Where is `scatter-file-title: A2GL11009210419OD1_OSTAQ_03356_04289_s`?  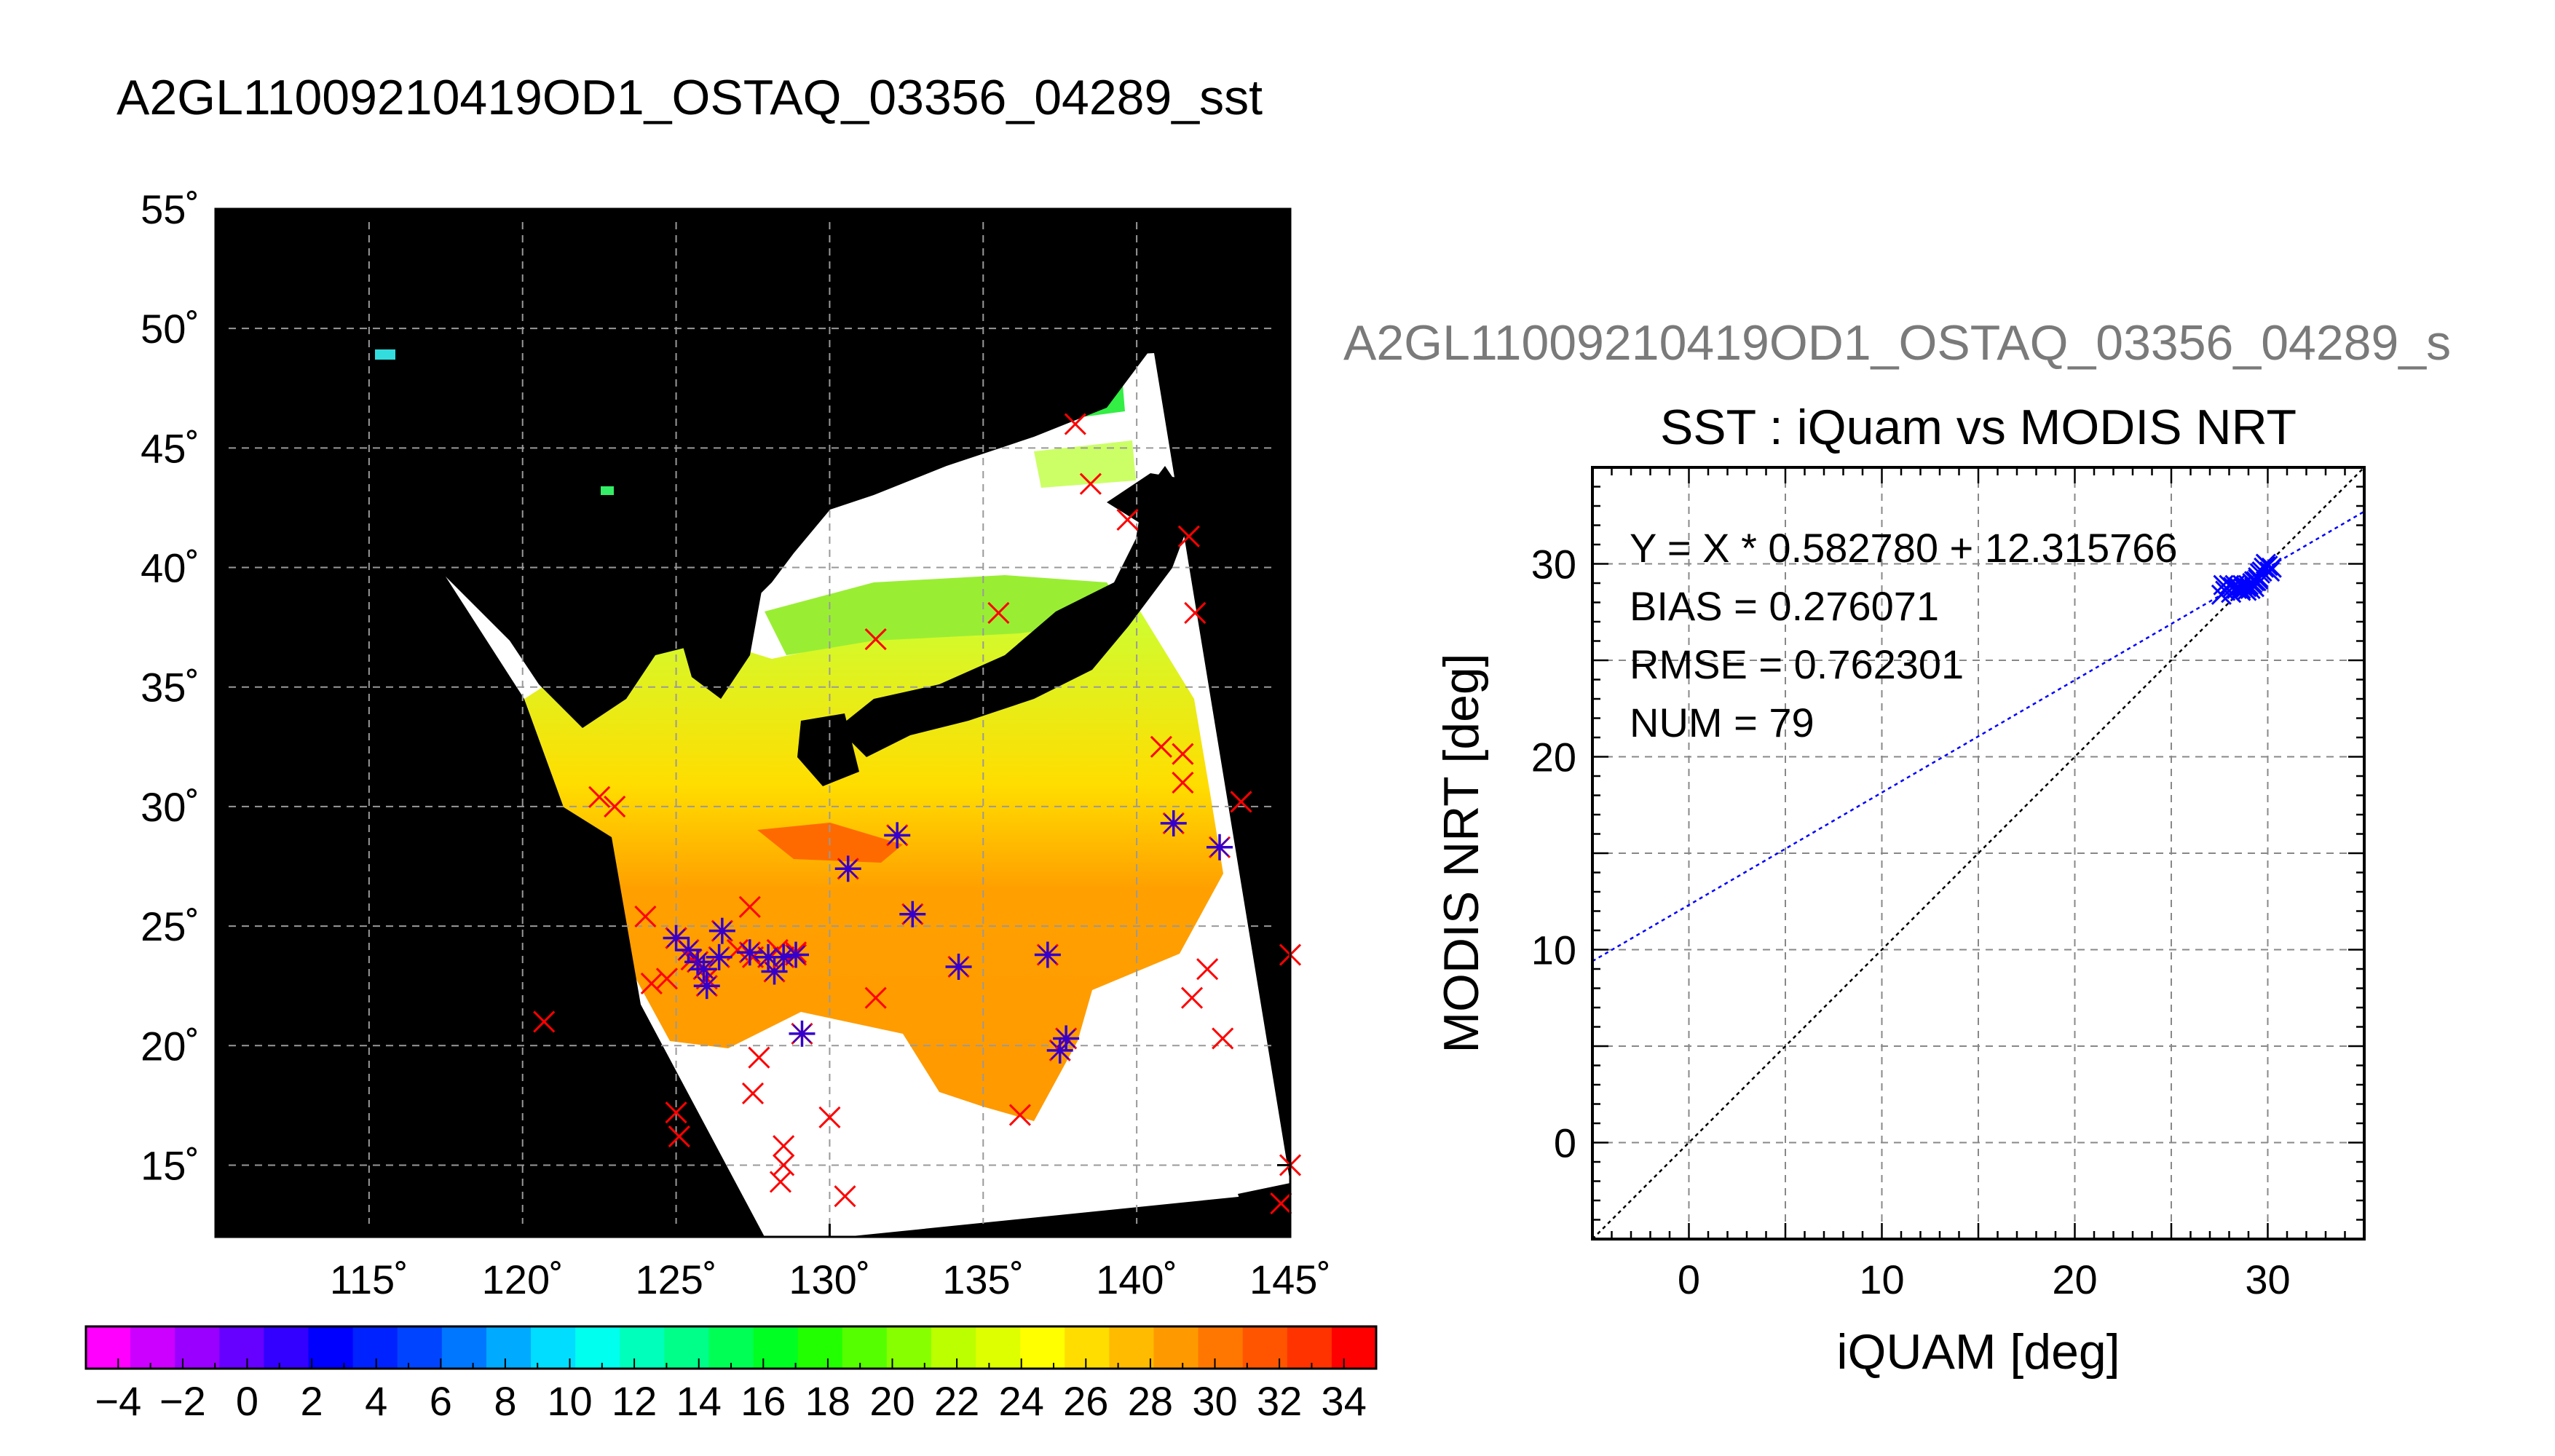 scatter-file-title: A2GL11009210419OD1_OSTAQ_03356_04289_s is located at coordinates (1897, 343).